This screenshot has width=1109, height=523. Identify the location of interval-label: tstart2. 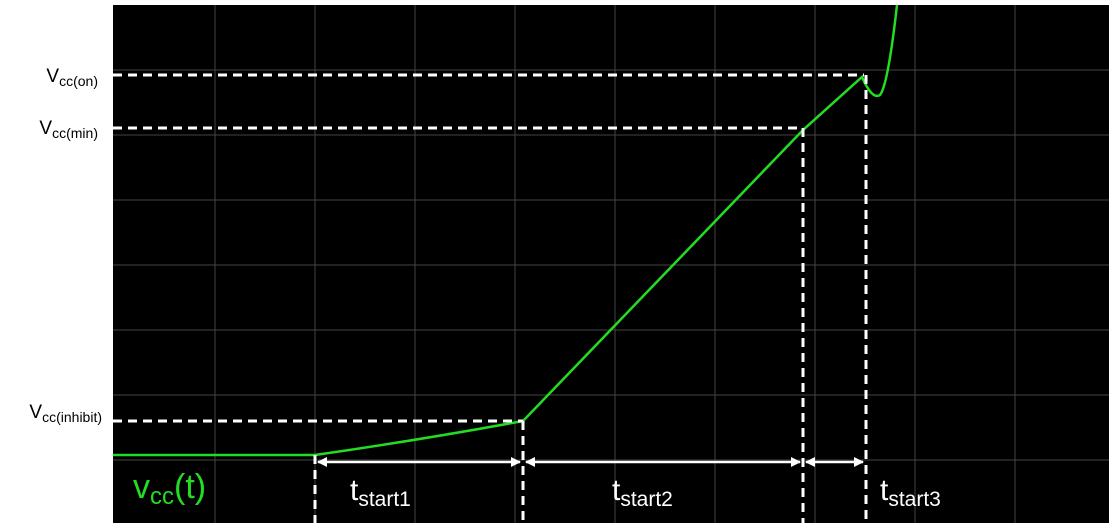
(642, 492).